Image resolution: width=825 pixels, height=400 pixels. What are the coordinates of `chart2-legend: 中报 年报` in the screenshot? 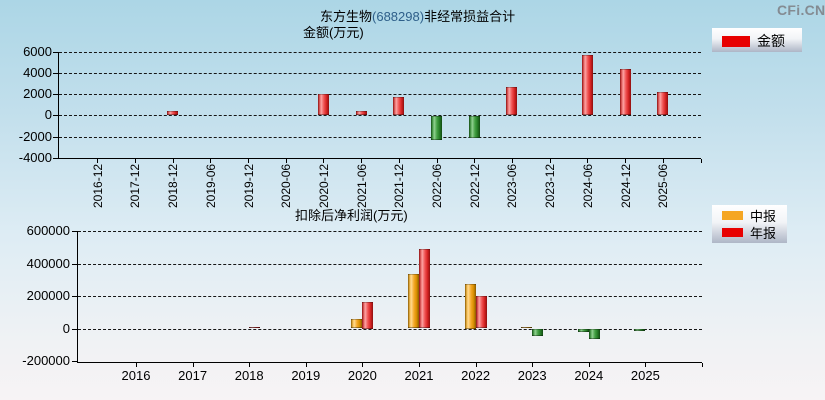 It's located at (749, 224).